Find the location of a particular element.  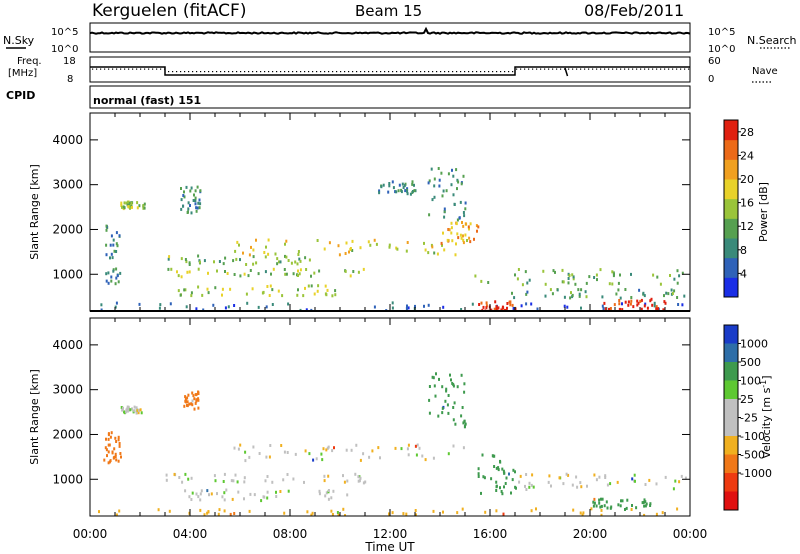

velocity-colorbar-label-exp: -1 is located at coordinates (763, 384).